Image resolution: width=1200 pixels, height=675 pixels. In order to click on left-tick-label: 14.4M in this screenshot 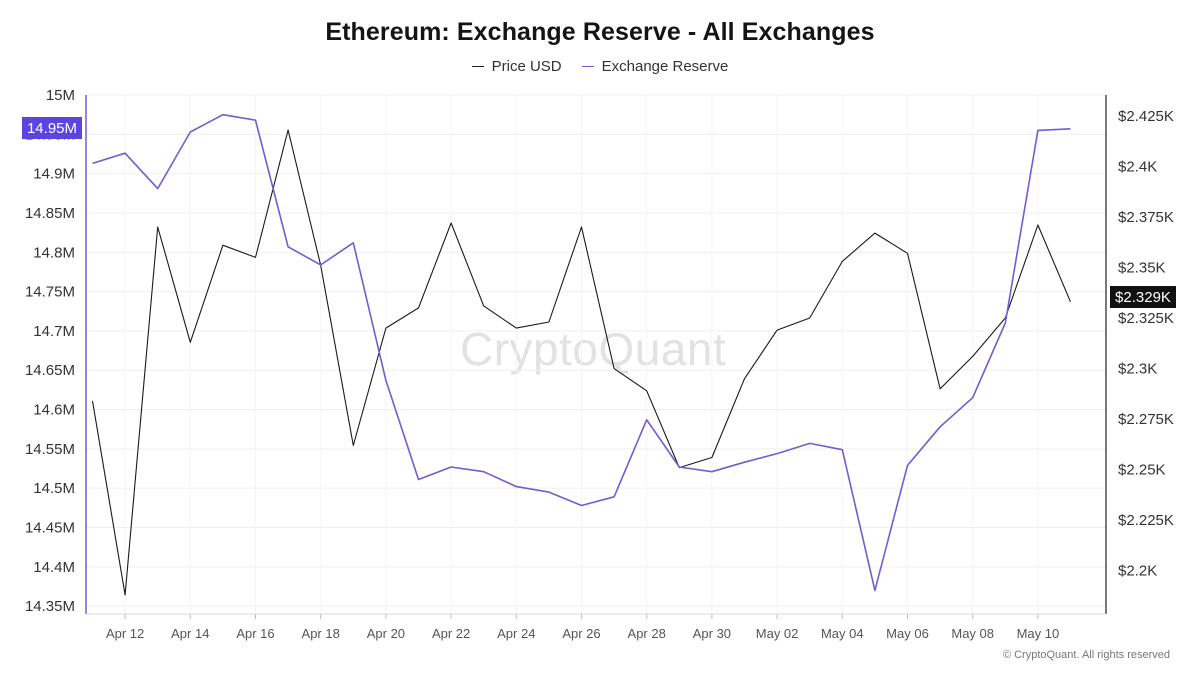, I will do `click(54, 567)`.